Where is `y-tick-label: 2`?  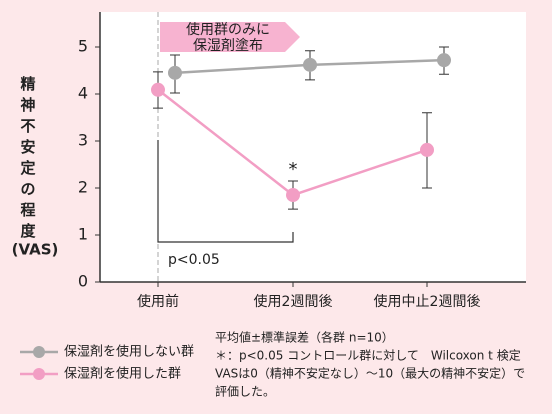 y-tick-label: 2 is located at coordinates (83, 187).